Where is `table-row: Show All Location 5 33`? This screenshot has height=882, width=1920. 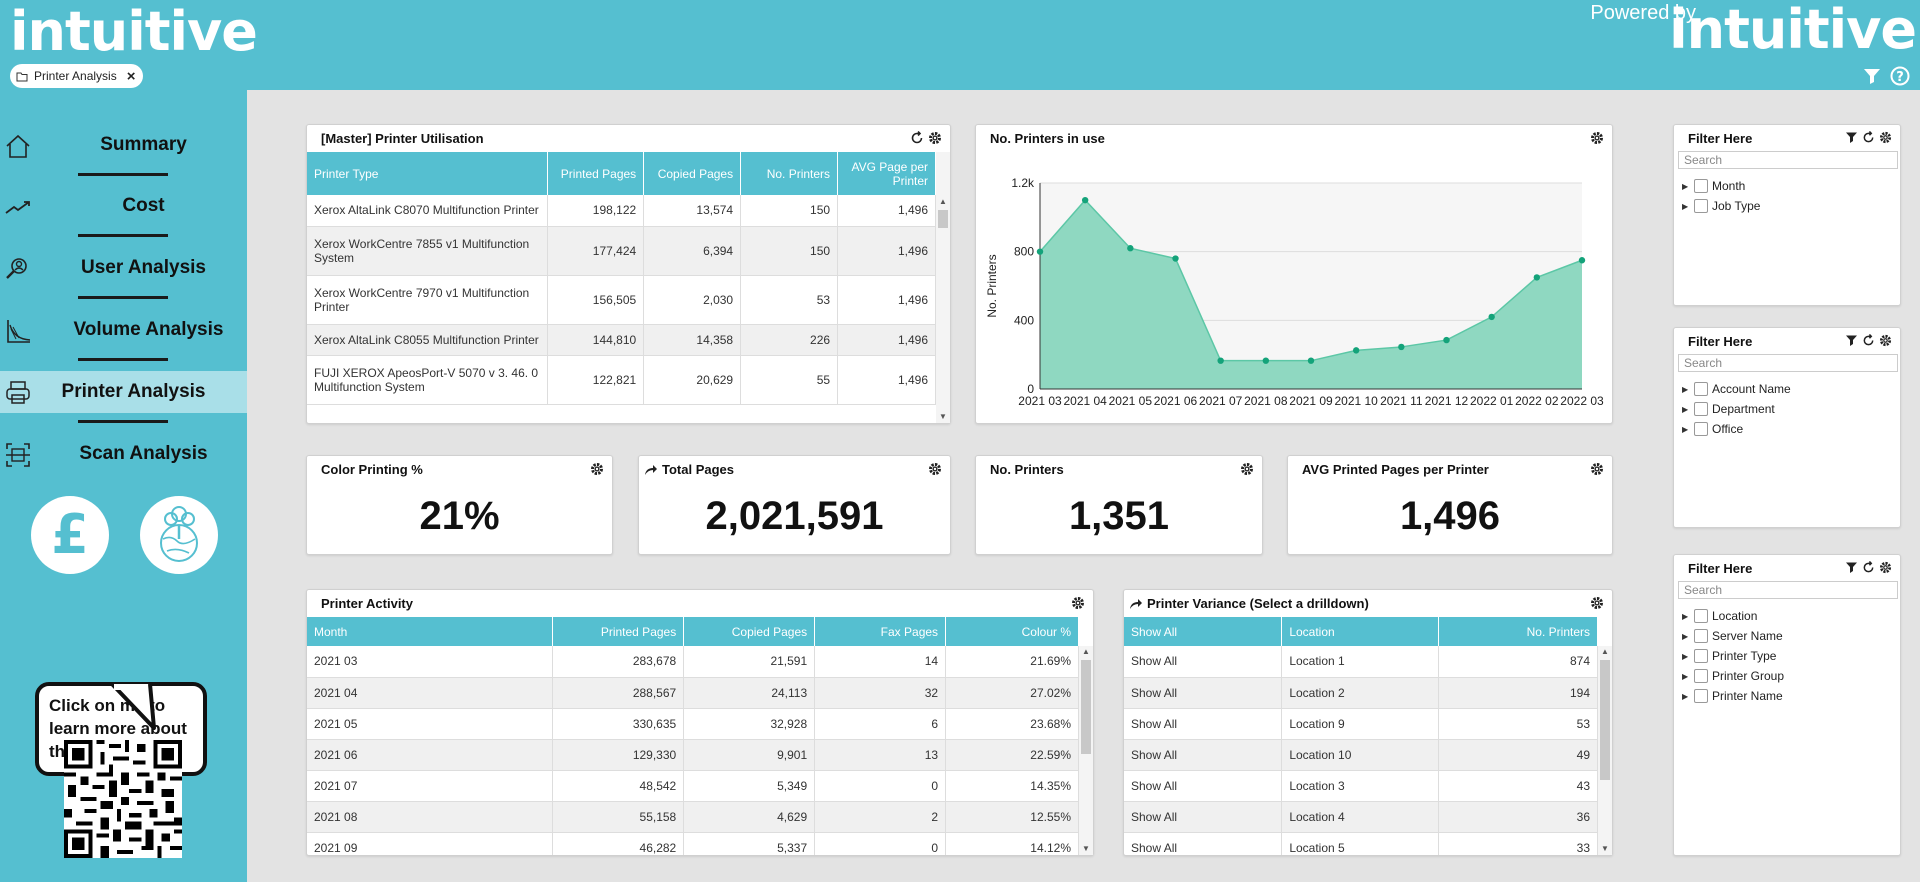
table-row: Show All Location 5 33 is located at coordinates (1361, 843).